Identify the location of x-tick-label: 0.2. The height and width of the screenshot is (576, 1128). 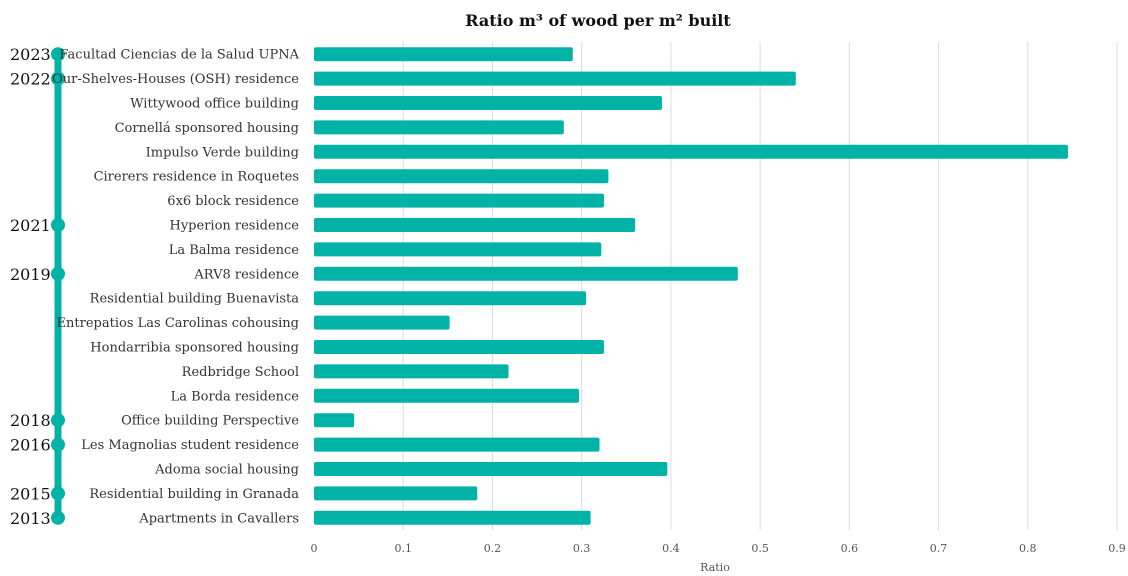
(493, 548).